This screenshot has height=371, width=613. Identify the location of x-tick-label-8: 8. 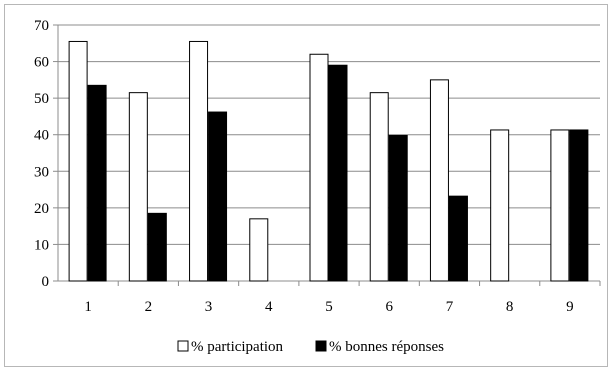
(510, 307).